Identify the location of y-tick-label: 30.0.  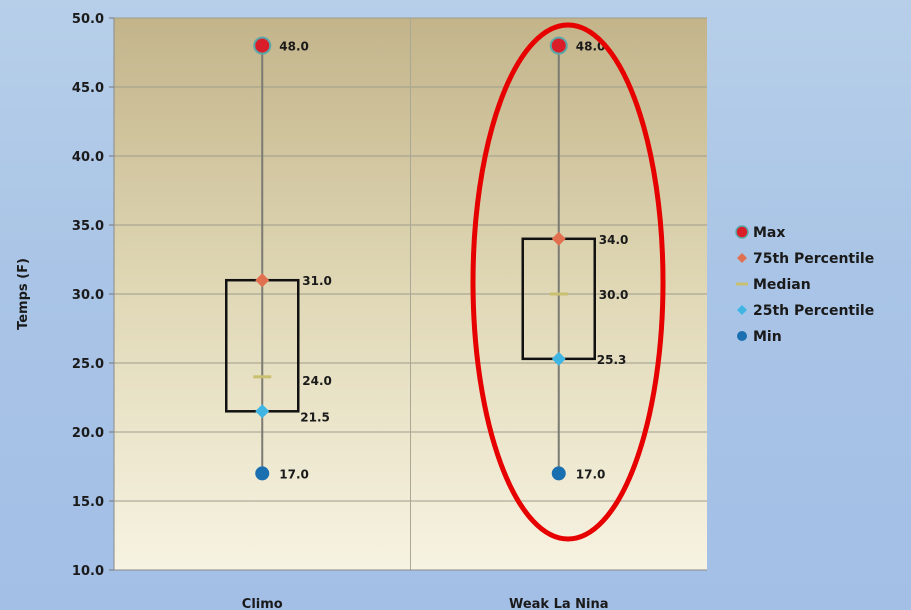
(88, 295).